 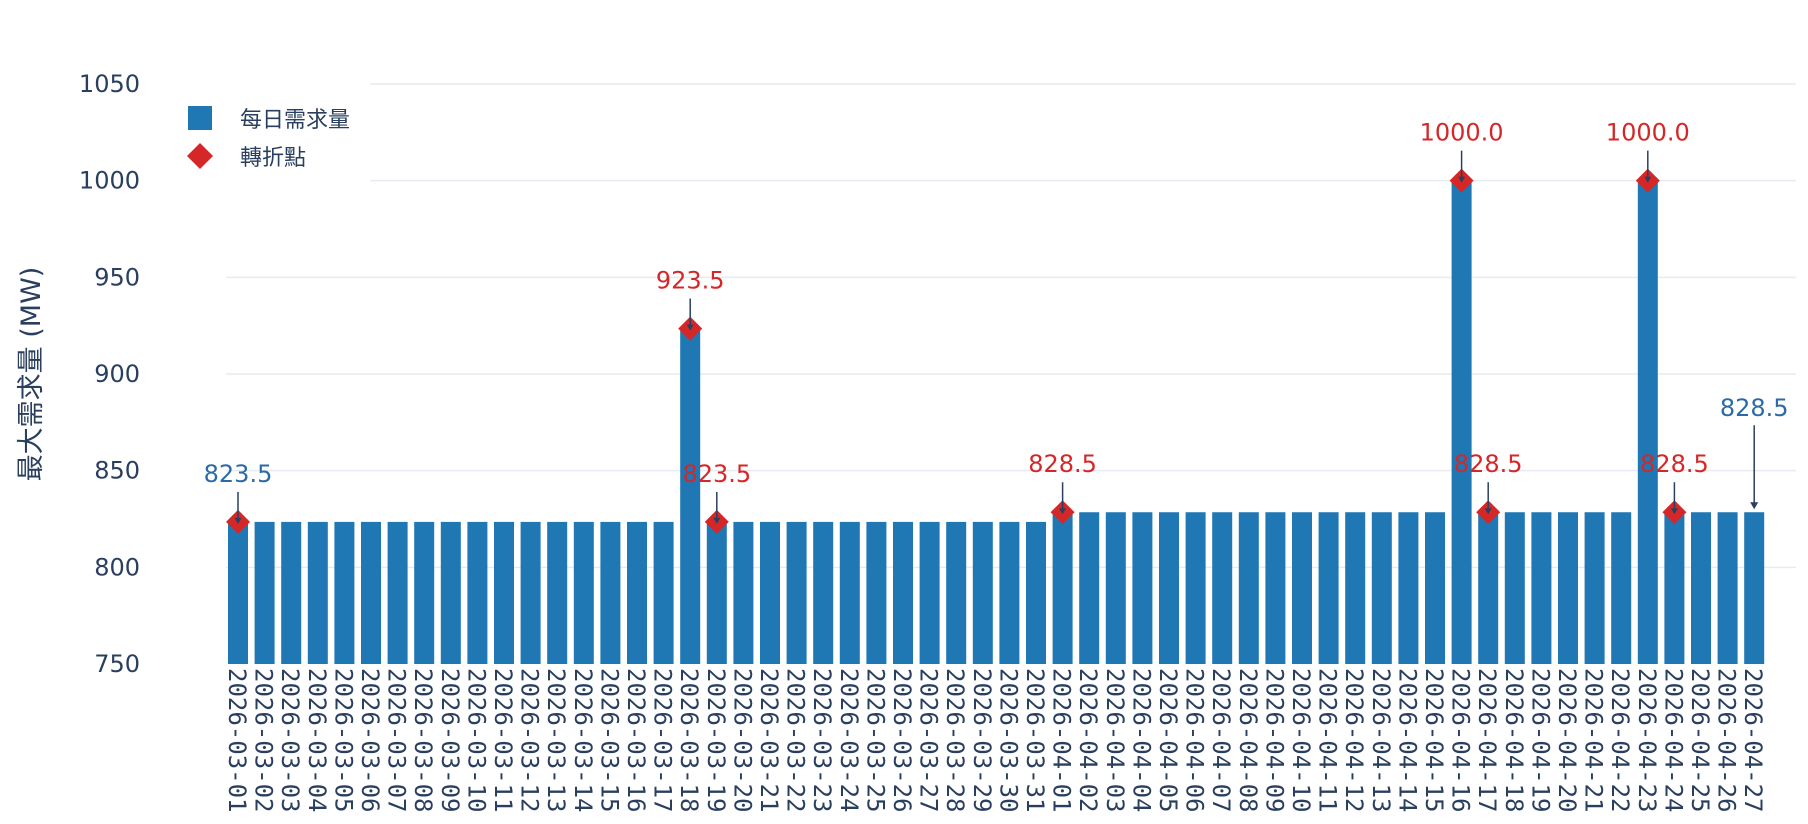 What do you see at coordinates (609, 740) in the screenshot?
I see `x-tick-label: 2026-03-15` at bounding box center [609, 740].